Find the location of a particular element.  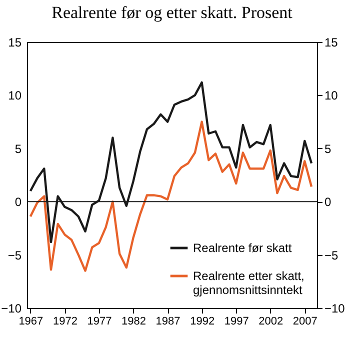

x-tick-label: 1997 is located at coordinates (236, 322).